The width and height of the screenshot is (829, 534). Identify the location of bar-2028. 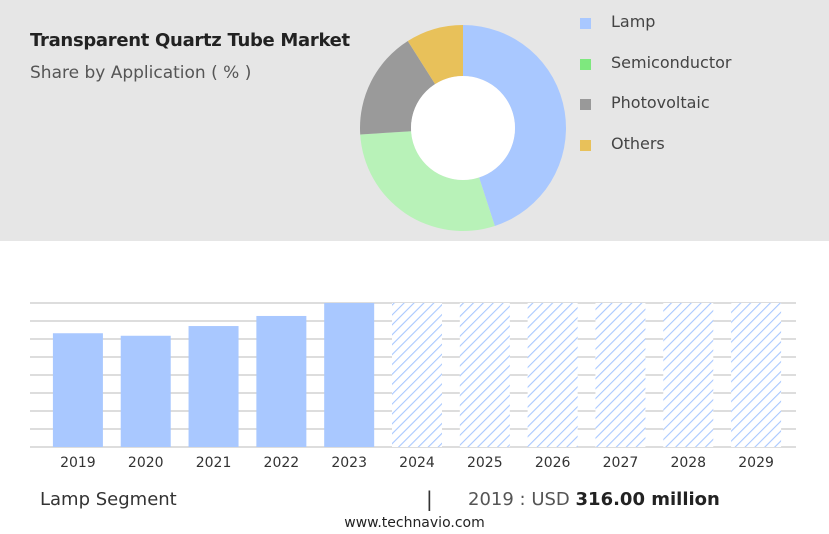
(688, 375).